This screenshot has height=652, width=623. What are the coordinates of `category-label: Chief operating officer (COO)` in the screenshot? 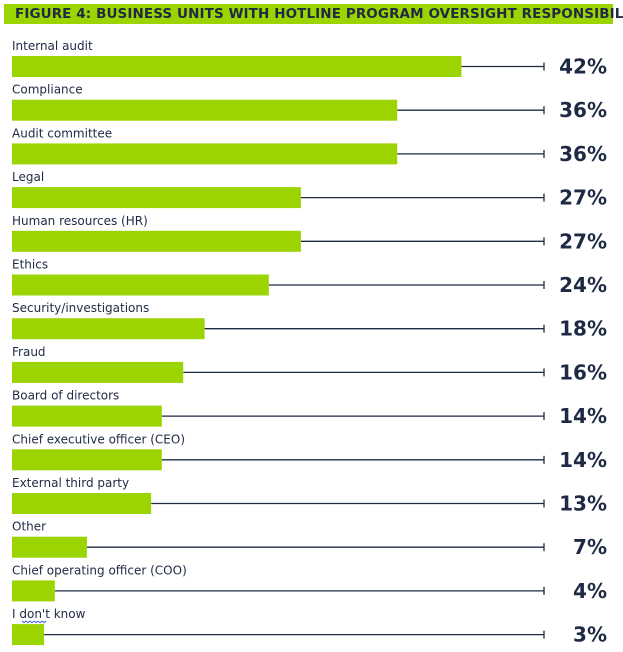 It's located at (99, 570).